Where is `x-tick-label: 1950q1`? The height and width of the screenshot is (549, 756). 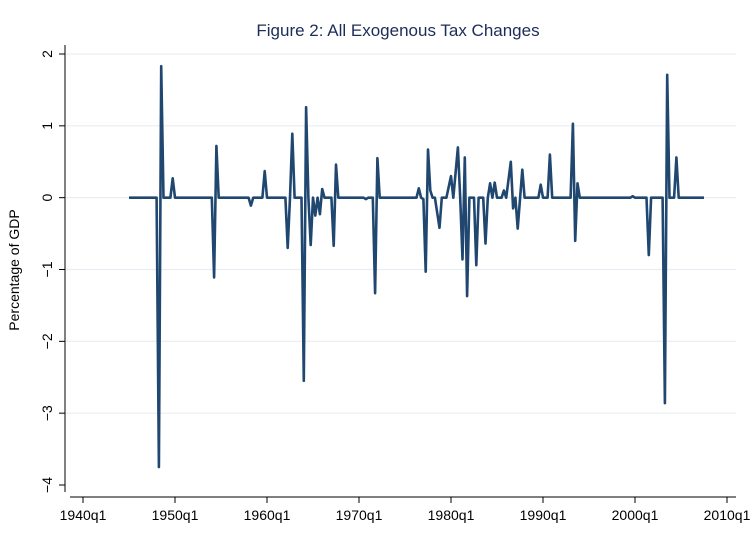 x-tick-label: 1950q1 is located at coordinates (175, 515).